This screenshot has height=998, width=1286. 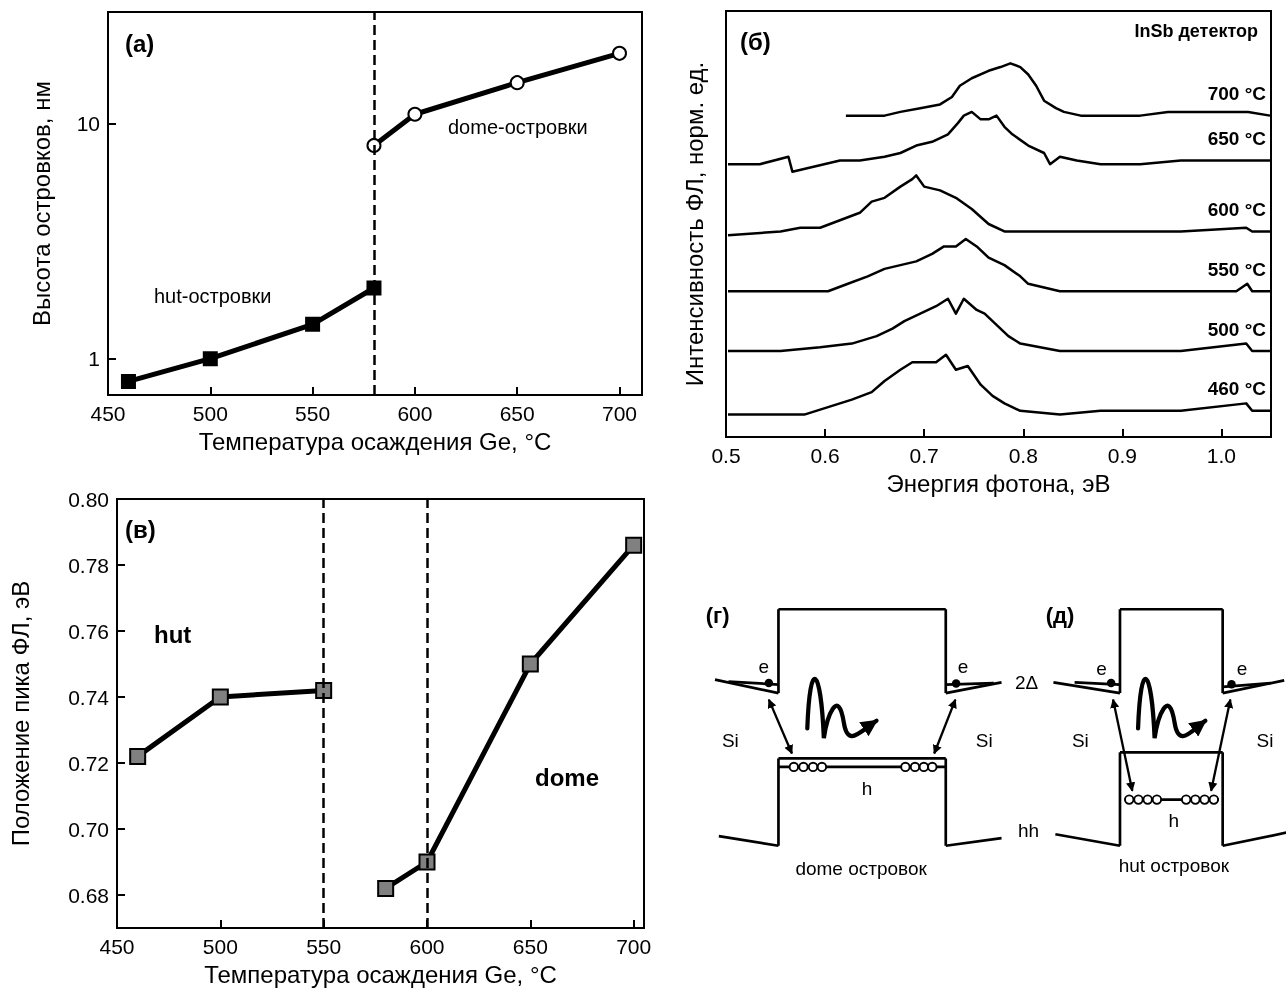 I want to click on text: InSb детектор, so click(x=1196, y=31).